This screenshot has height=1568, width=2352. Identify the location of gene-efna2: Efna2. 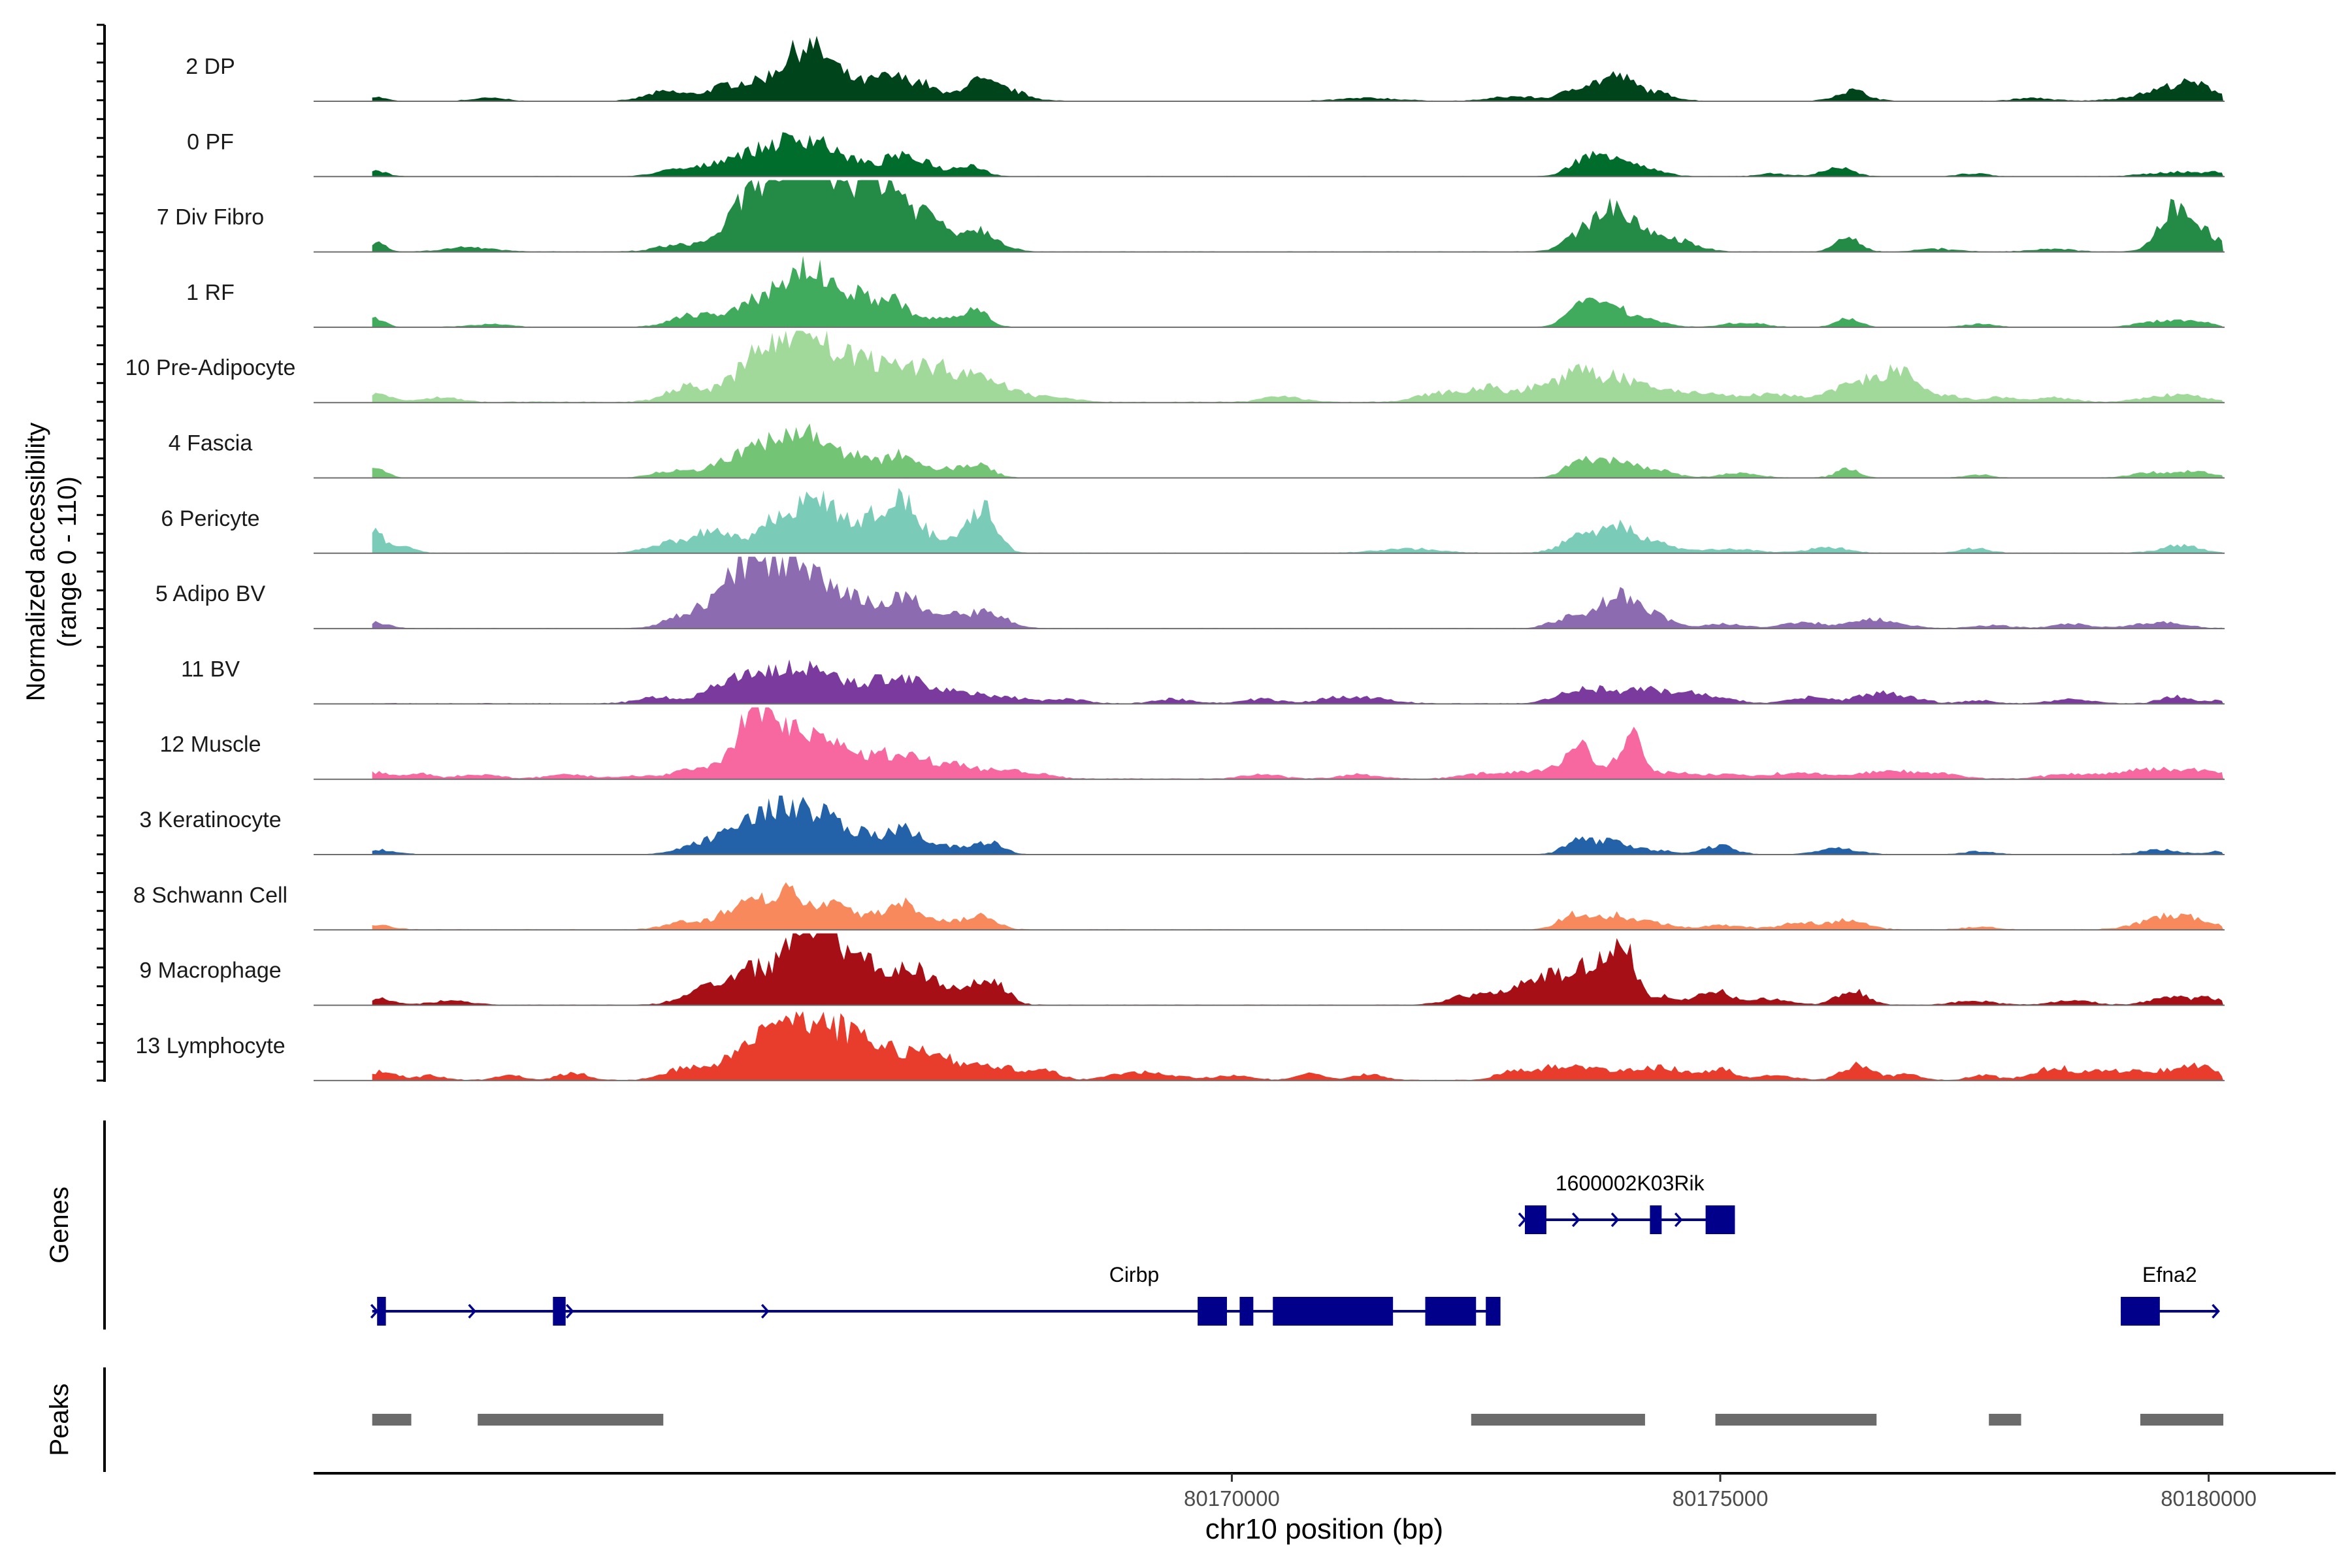
(2170, 1294).